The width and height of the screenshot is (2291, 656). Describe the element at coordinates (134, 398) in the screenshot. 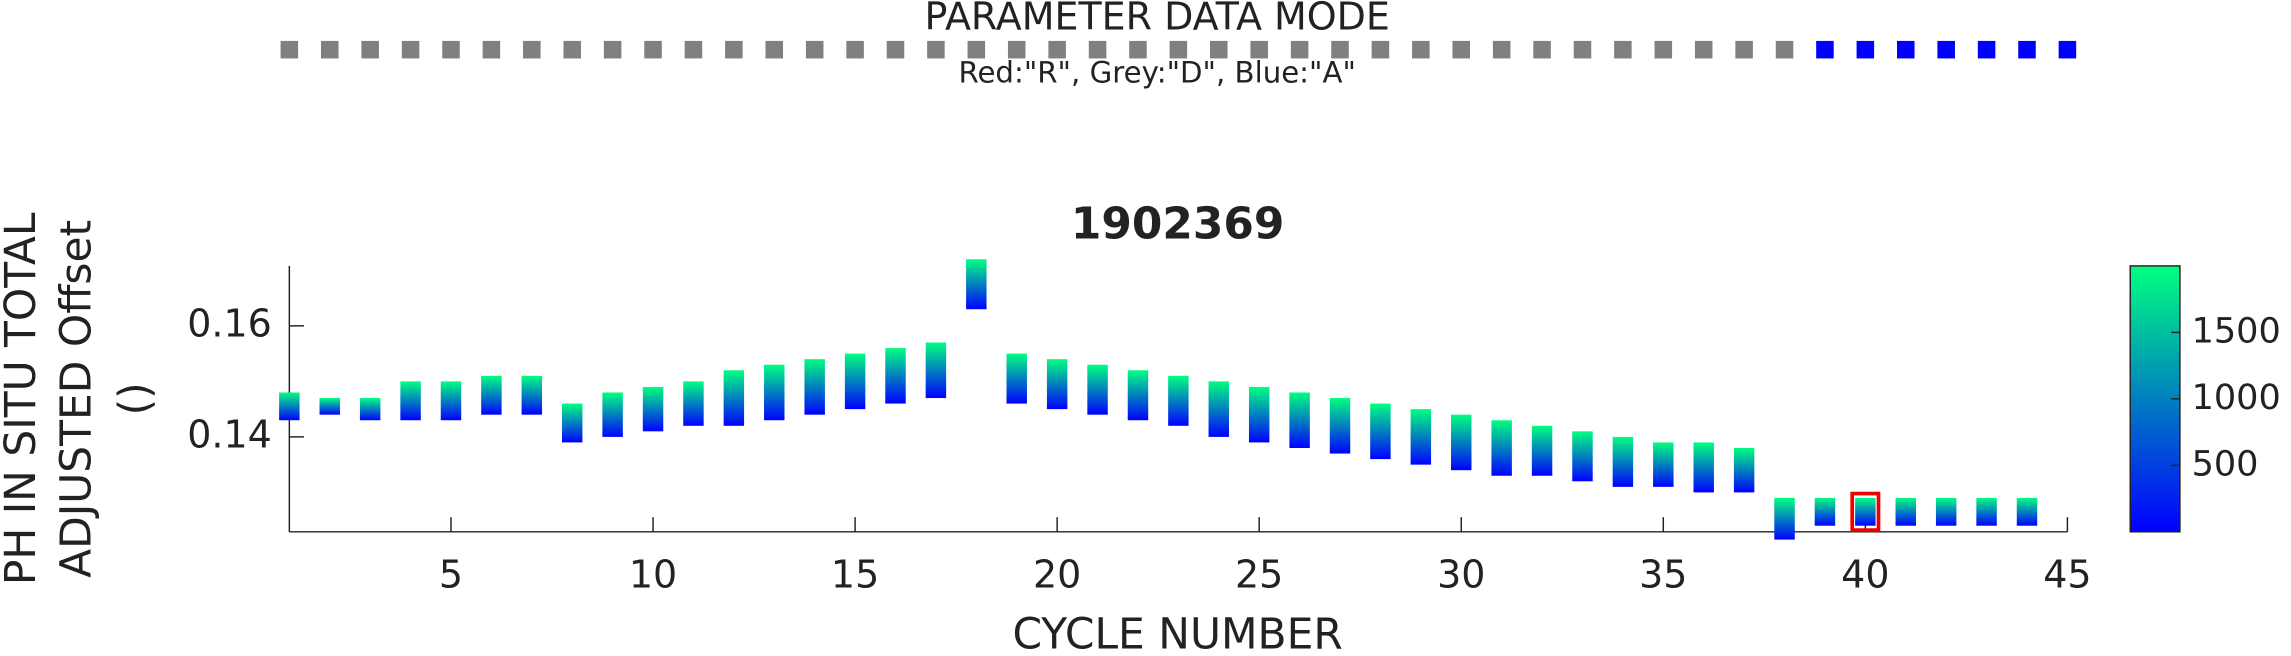

I see `y-label-line: ()` at that location.